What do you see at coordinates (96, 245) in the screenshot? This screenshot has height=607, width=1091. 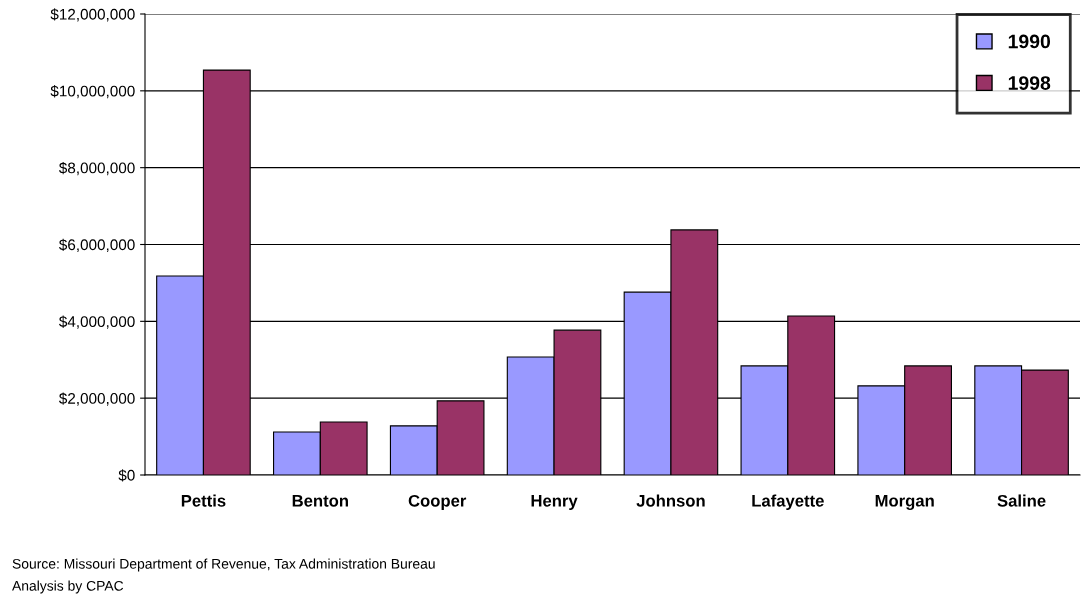 I see `y-tick-label: $6,000,000` at bounding box center [96, 245].